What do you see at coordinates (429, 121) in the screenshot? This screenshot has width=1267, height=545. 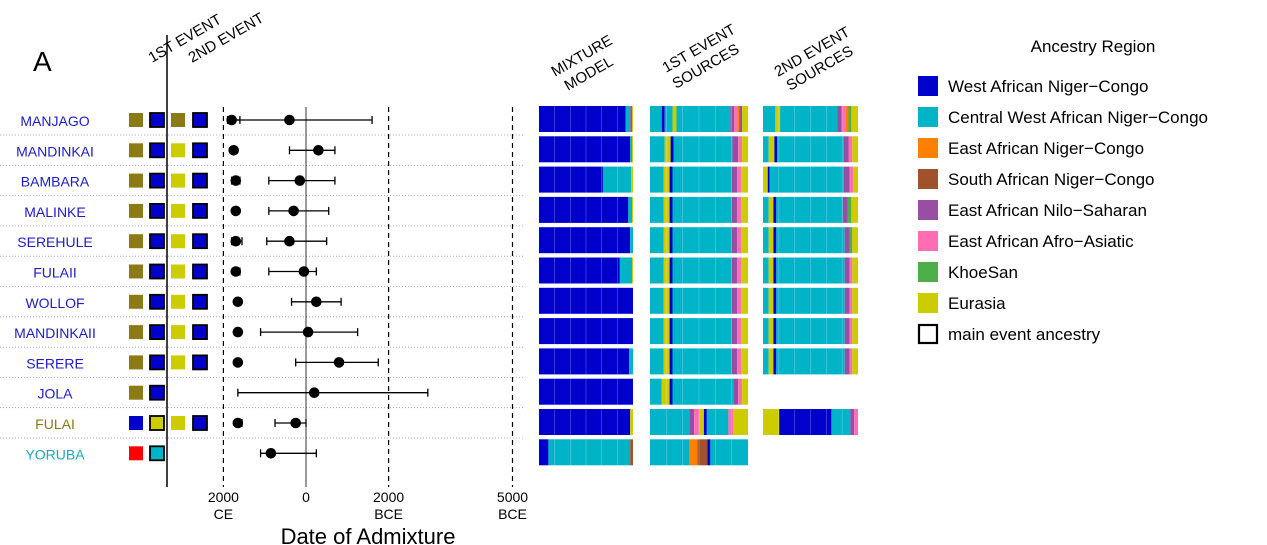 I see `population-row: MANJAGO` at bounding box center [429, 121].